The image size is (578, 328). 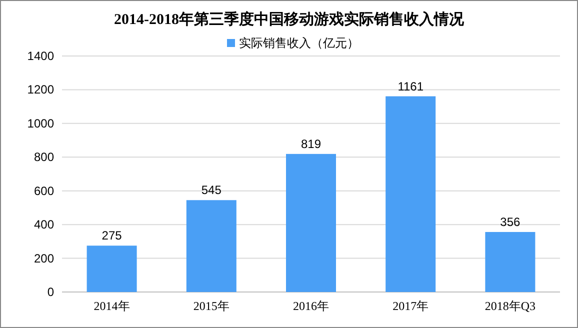 I want to click on y-tick-label: 1000, so click(x=40, y=123).